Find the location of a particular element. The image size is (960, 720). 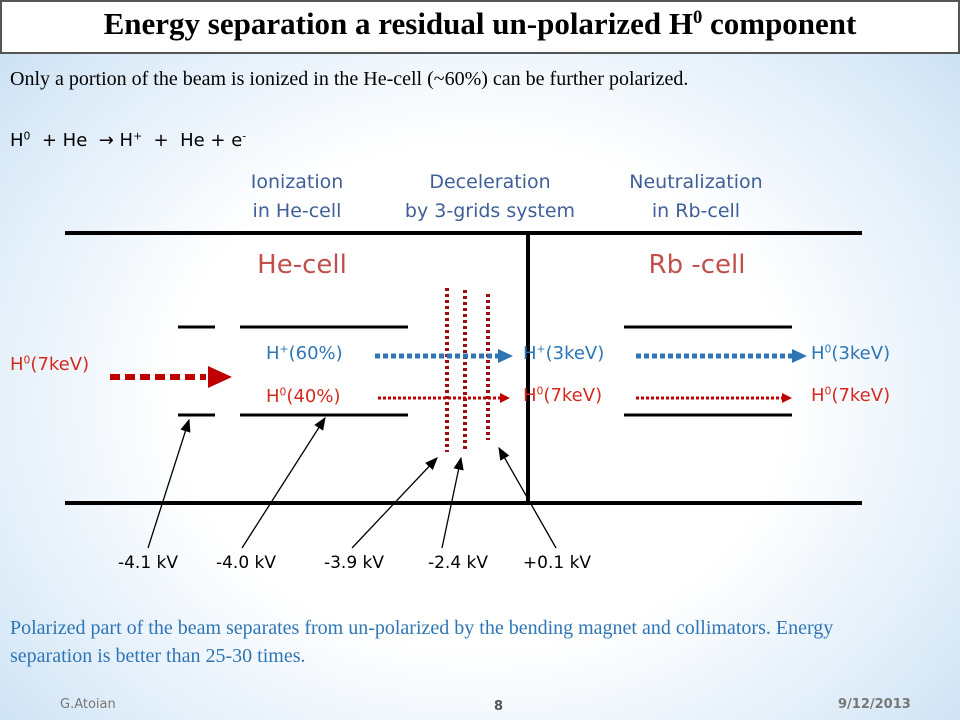

voltage: -4.1 kV is located at coordinates (148, 563).